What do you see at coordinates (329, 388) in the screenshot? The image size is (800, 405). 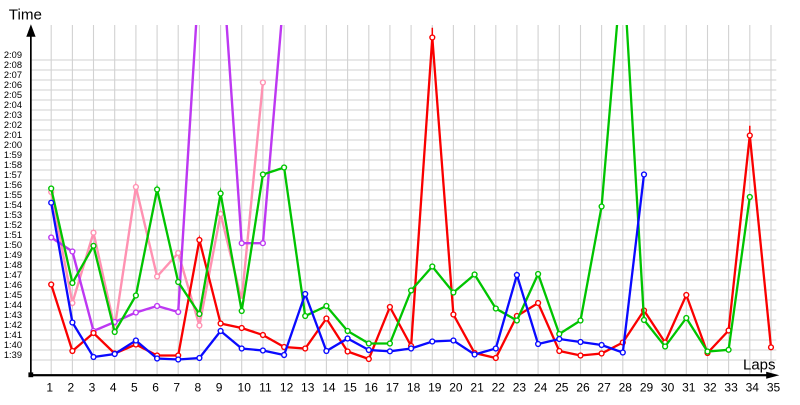 I see `svg-text: 14` at bounding box center [329, 388].